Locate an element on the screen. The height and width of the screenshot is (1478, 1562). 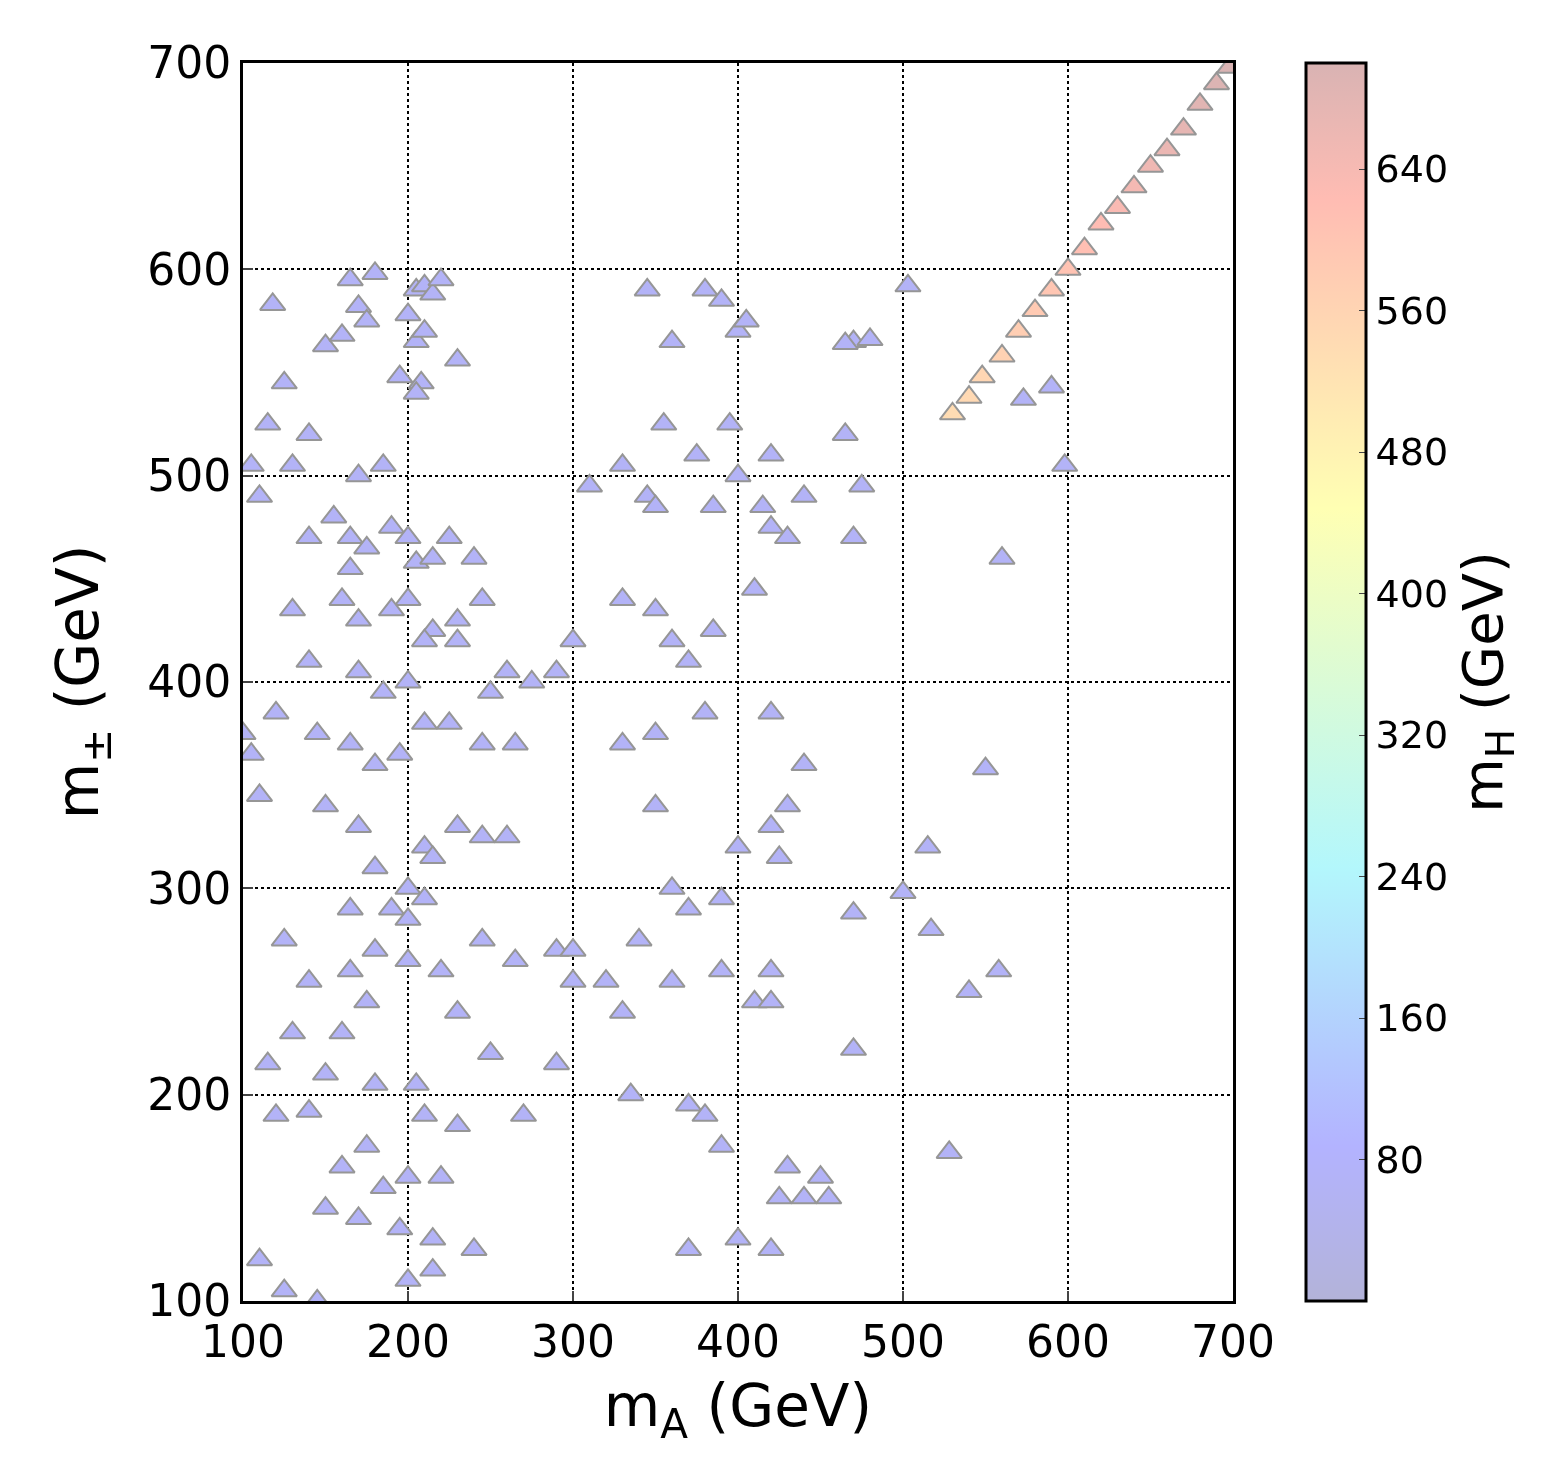
y-tick-label: 700 is located at coordinates (189, 63).